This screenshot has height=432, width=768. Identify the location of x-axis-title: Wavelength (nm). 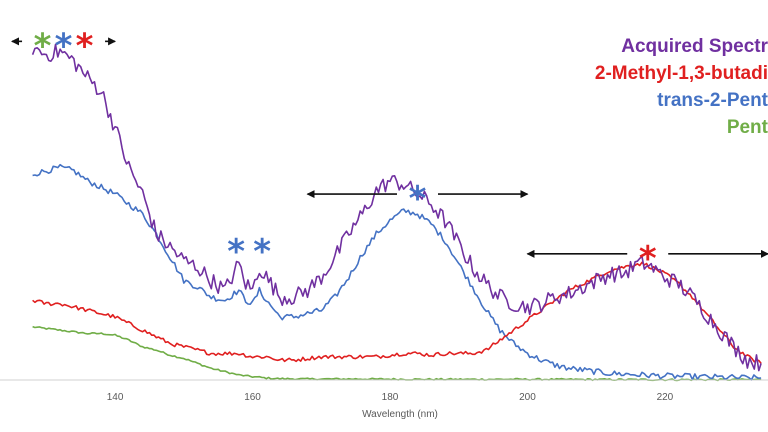
(400, 414).